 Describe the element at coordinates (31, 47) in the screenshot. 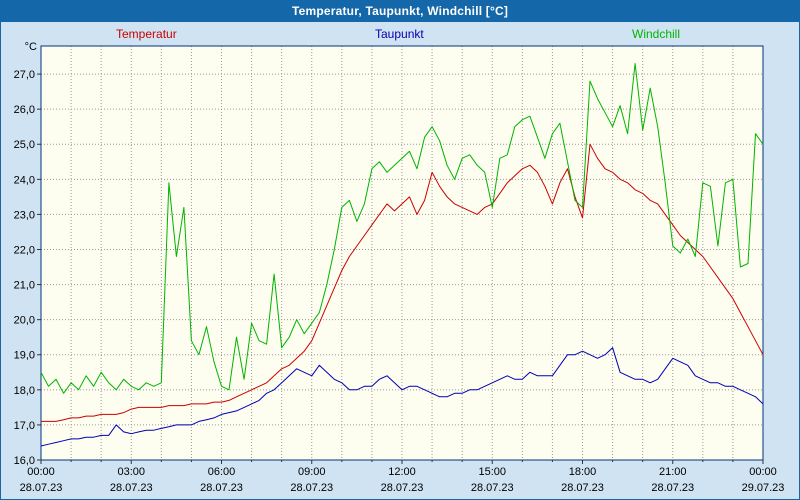

I see `y-axis-unit-label: °C` at that location.